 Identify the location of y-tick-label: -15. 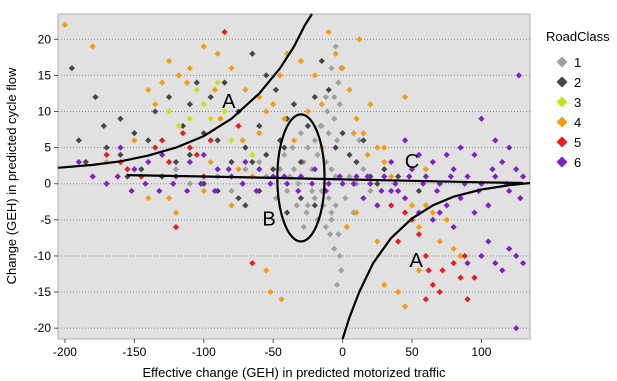
(43, 292).